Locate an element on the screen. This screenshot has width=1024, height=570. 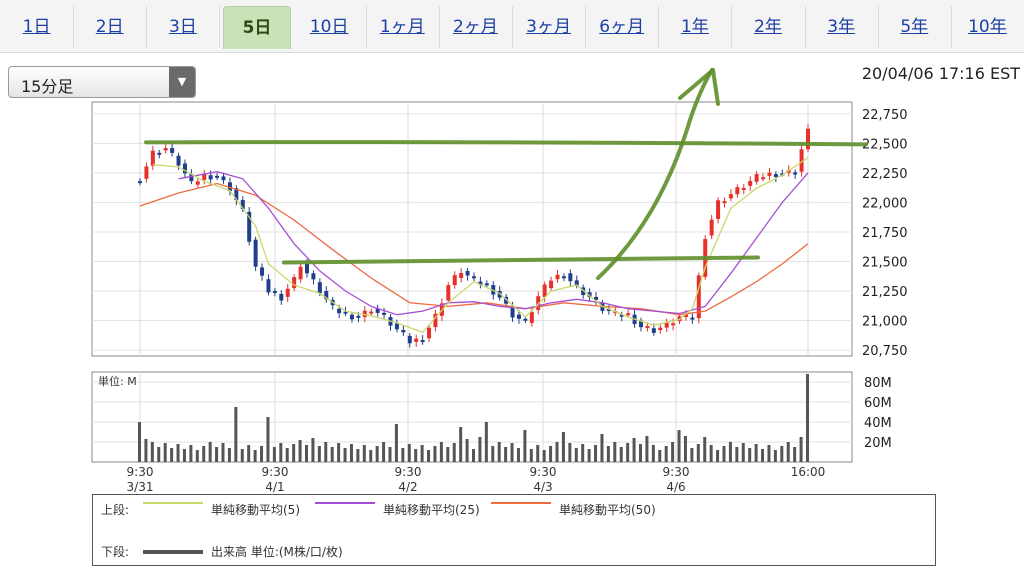
tab-period-9: 1年 is located at coordinates (695, 27).